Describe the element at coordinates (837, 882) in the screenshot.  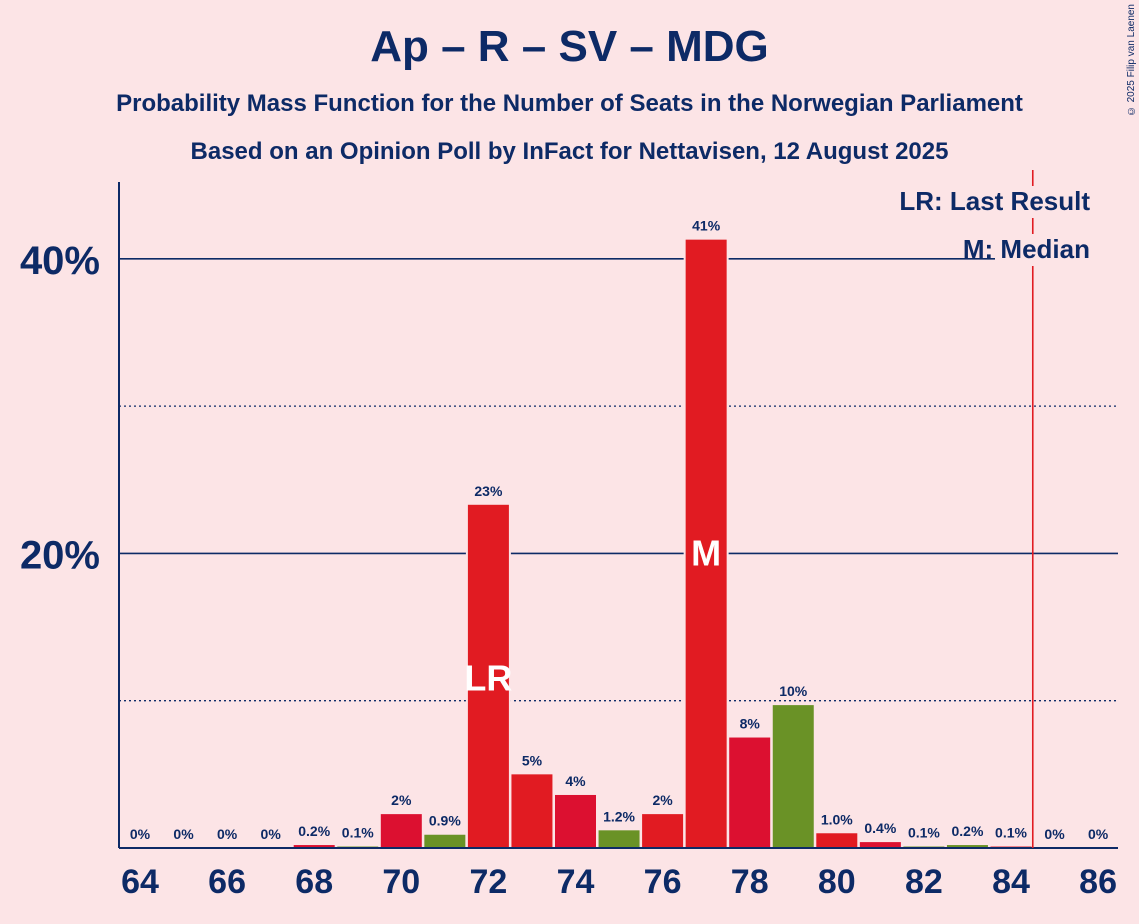
I see `x-tick-label-80: 80` at that location.